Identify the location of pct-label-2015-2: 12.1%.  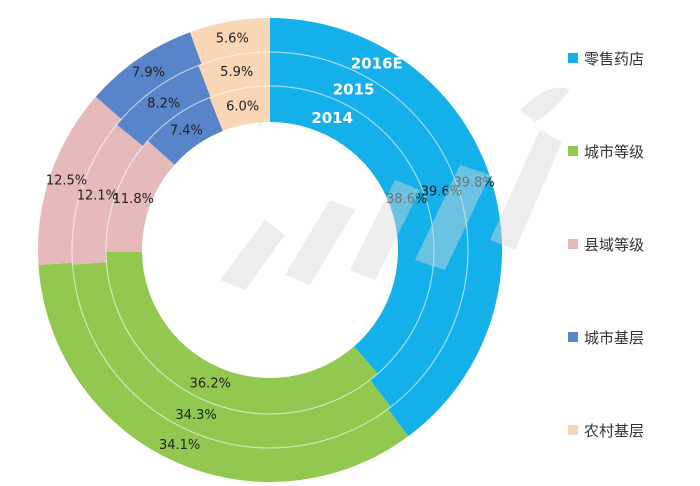
(97, 196).